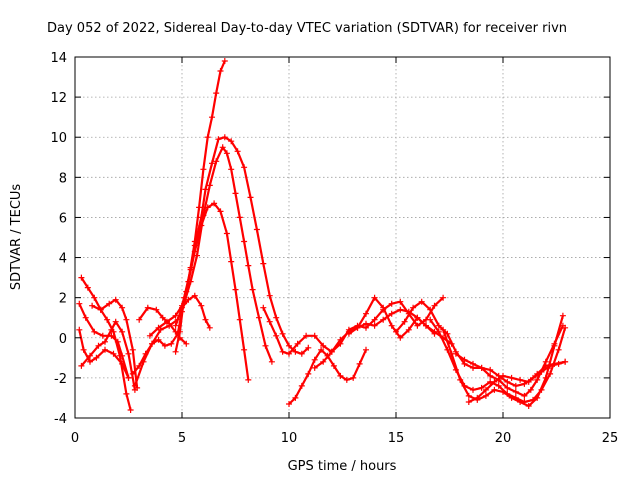 The image size is (640, 480). What do you see at coordinates (63, 178) in the screenshot?
I see `y-tick-label: 8` at bounding box center [63, 178].